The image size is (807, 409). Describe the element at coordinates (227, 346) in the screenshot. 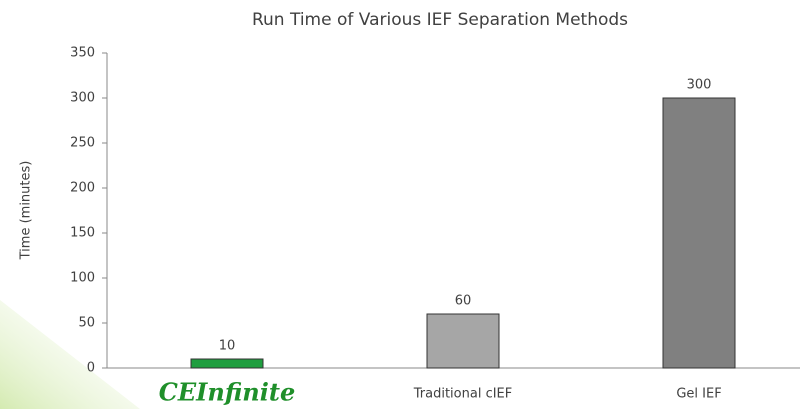

I see `data-label: 10` at that location.